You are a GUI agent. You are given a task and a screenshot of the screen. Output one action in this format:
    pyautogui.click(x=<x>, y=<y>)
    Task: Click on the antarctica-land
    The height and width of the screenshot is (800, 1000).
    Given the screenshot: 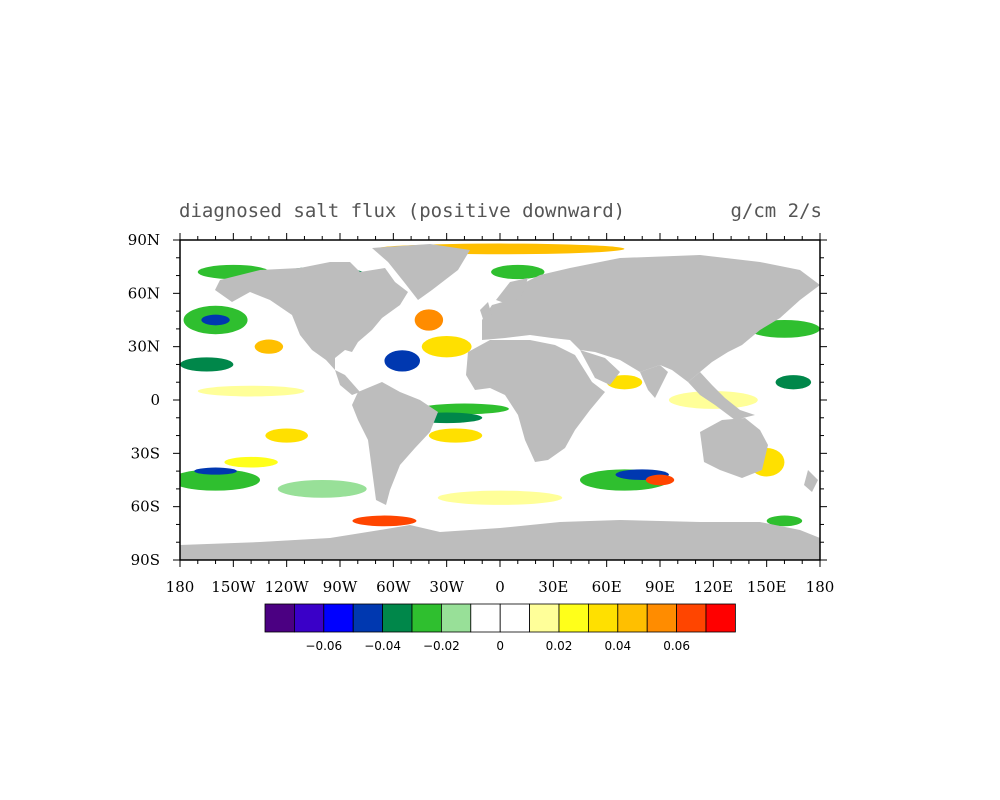 What is the action you would take?
    pyautogui.click(x=500, y=540)
    